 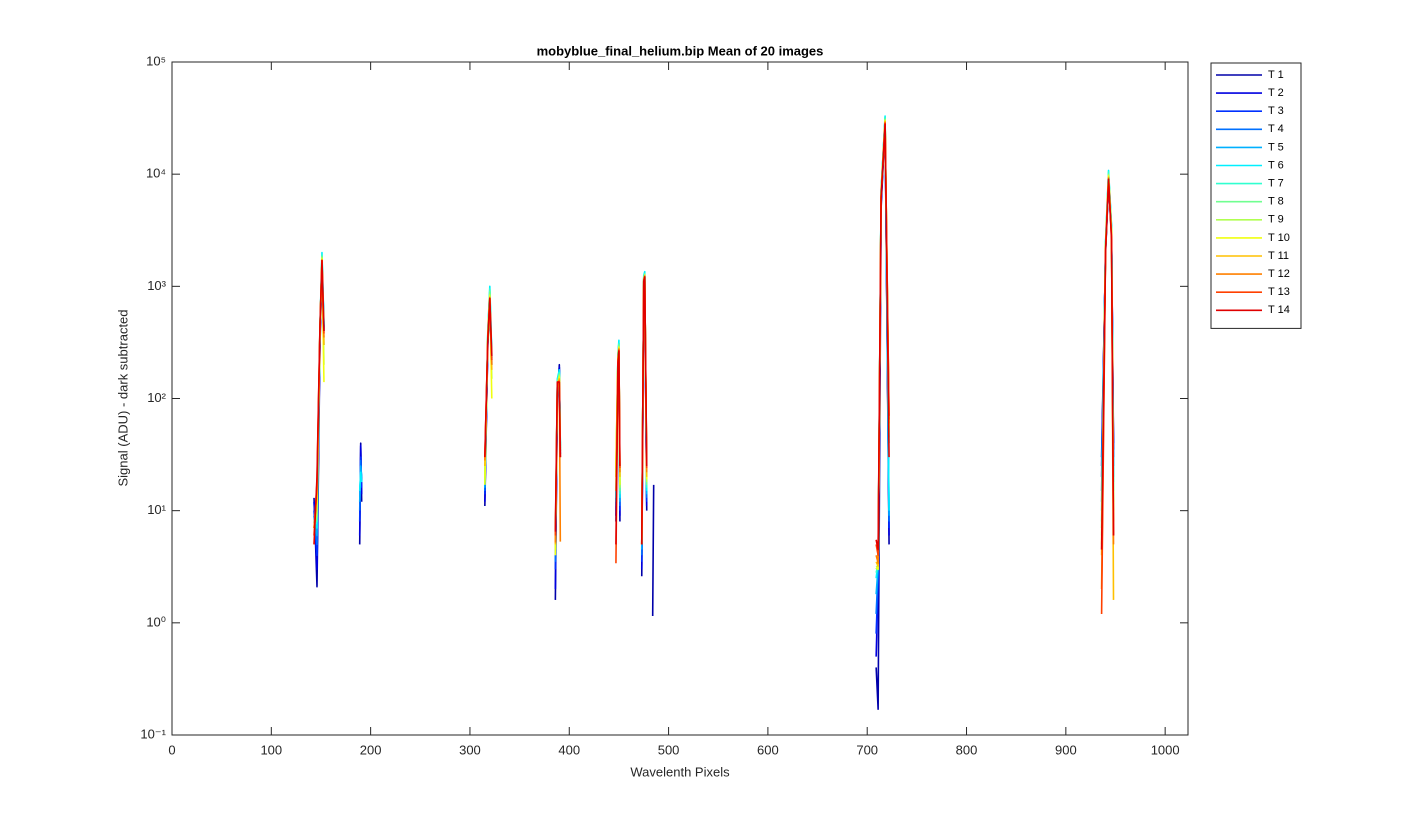 What do you see at coordinates (153, 733) in the screenshot?
I see `y-tick-label: 10⁻¹` at bounding box center [153, 733].